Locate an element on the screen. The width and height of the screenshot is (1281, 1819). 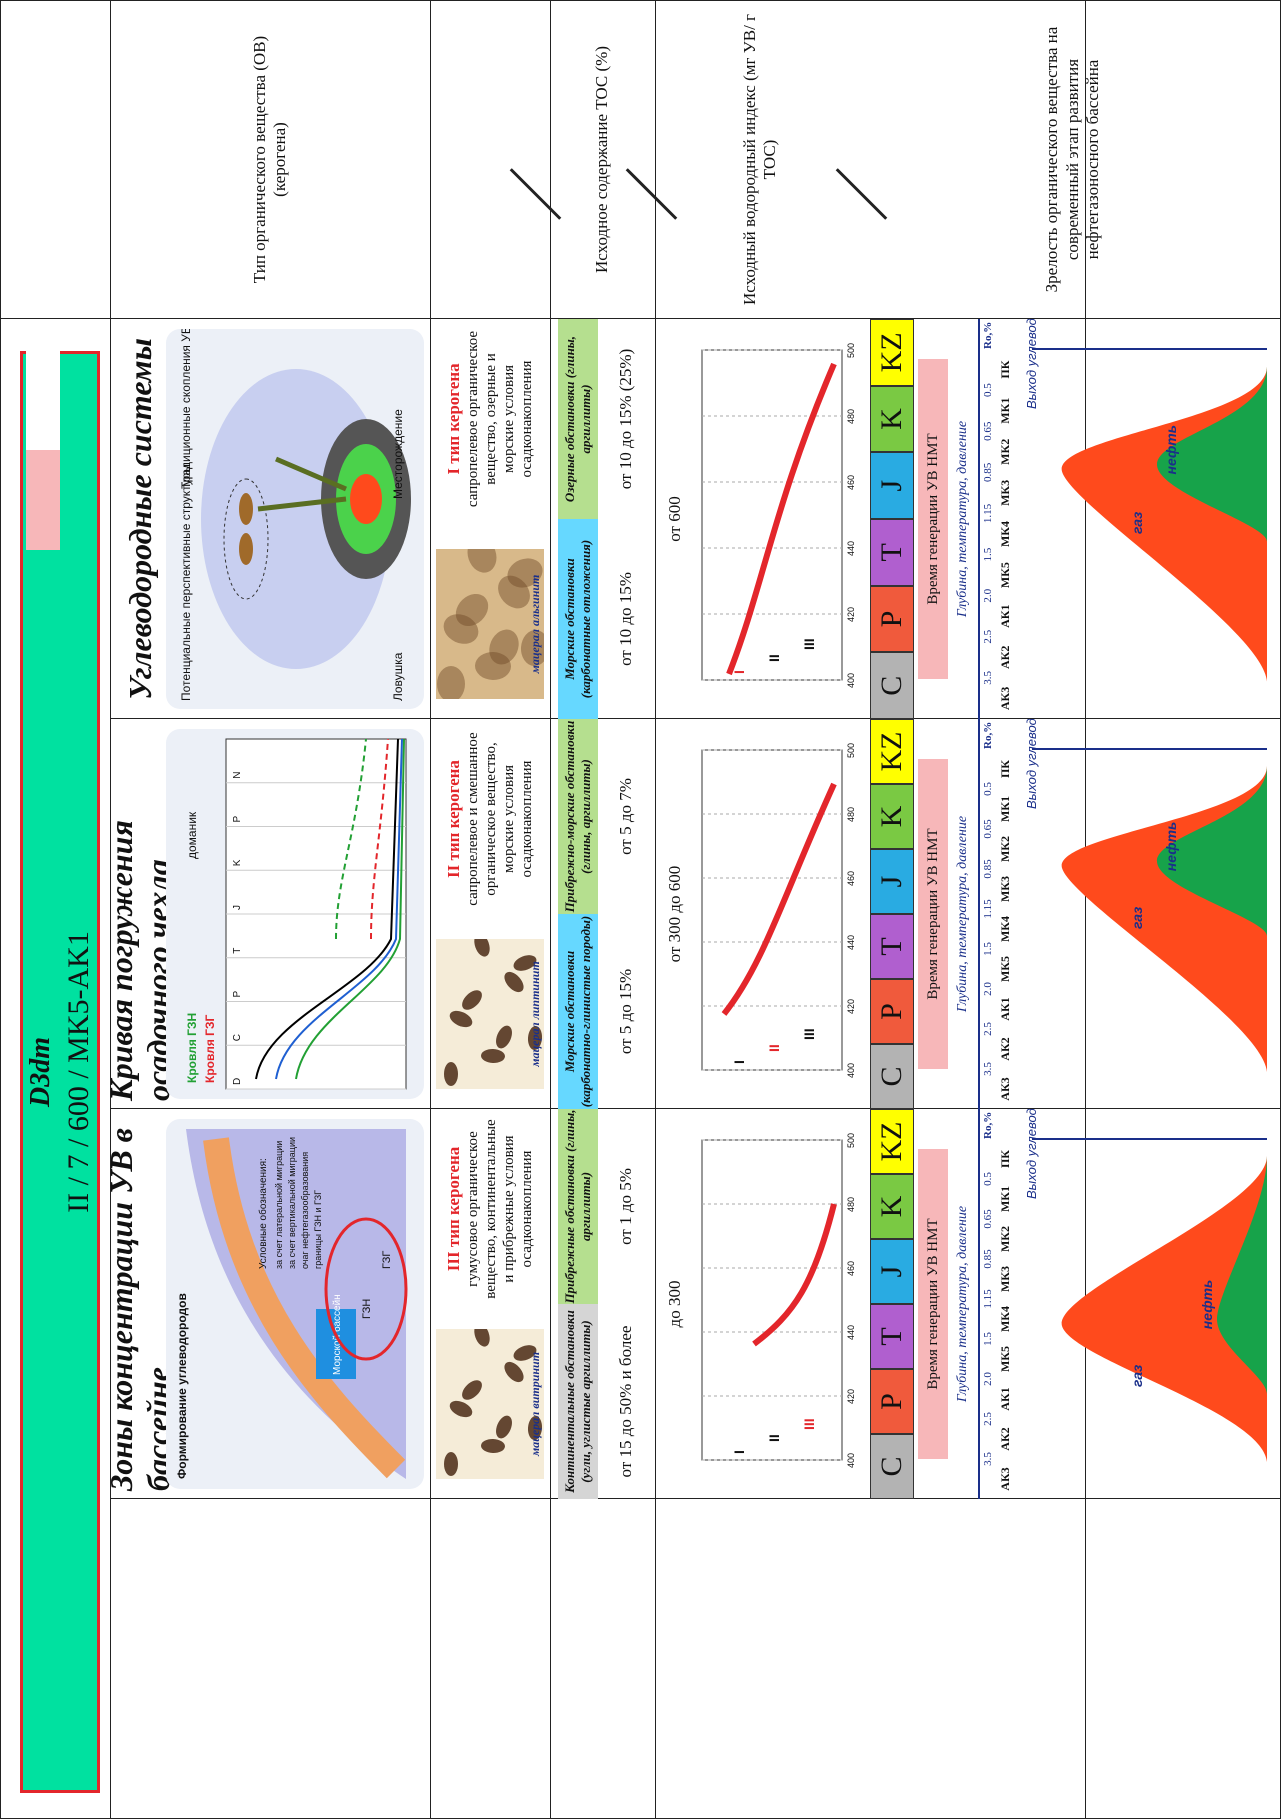
burial-period-7: N is located at coordinates (237, 775).